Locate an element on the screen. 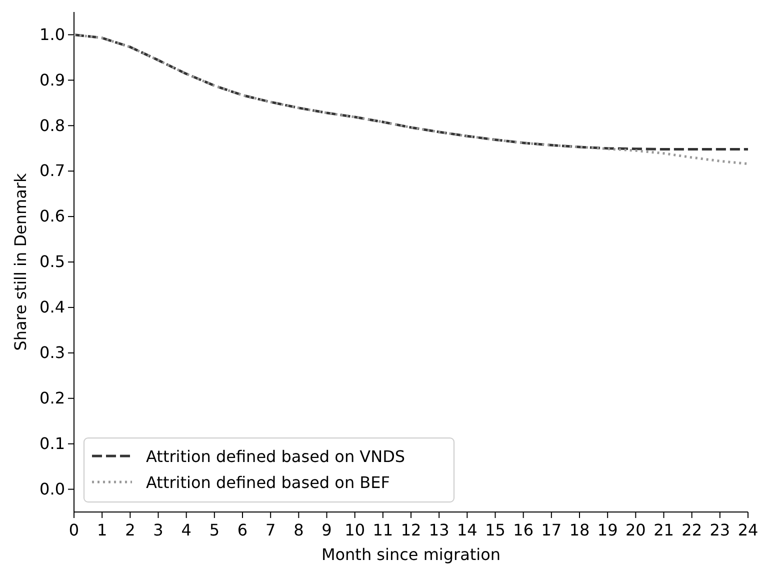 This screenshot has height=566, width=761. x-axis-title: Month since migration is located at coordinates (411, 554).